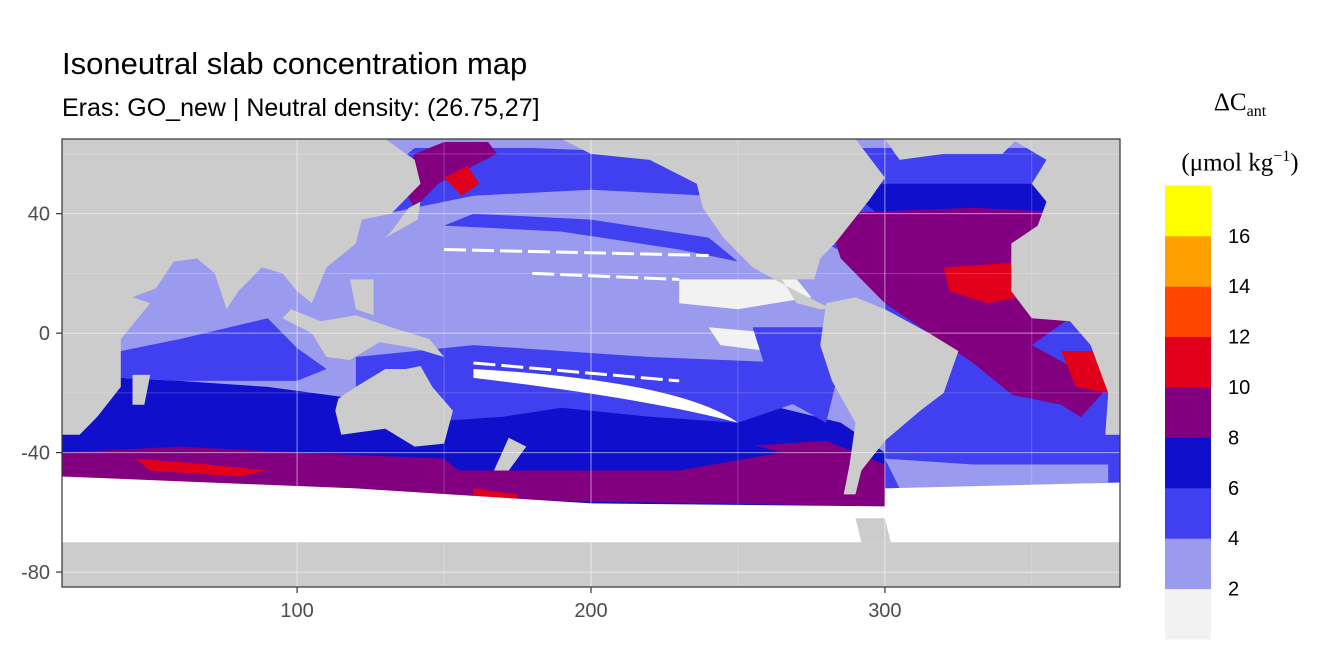 Image resolution: width=1344 pixels, height=672 pixels. Describe the element at coordinates (996, 473) in the screenshot. I see `region-south-atlantic-south` at that location.